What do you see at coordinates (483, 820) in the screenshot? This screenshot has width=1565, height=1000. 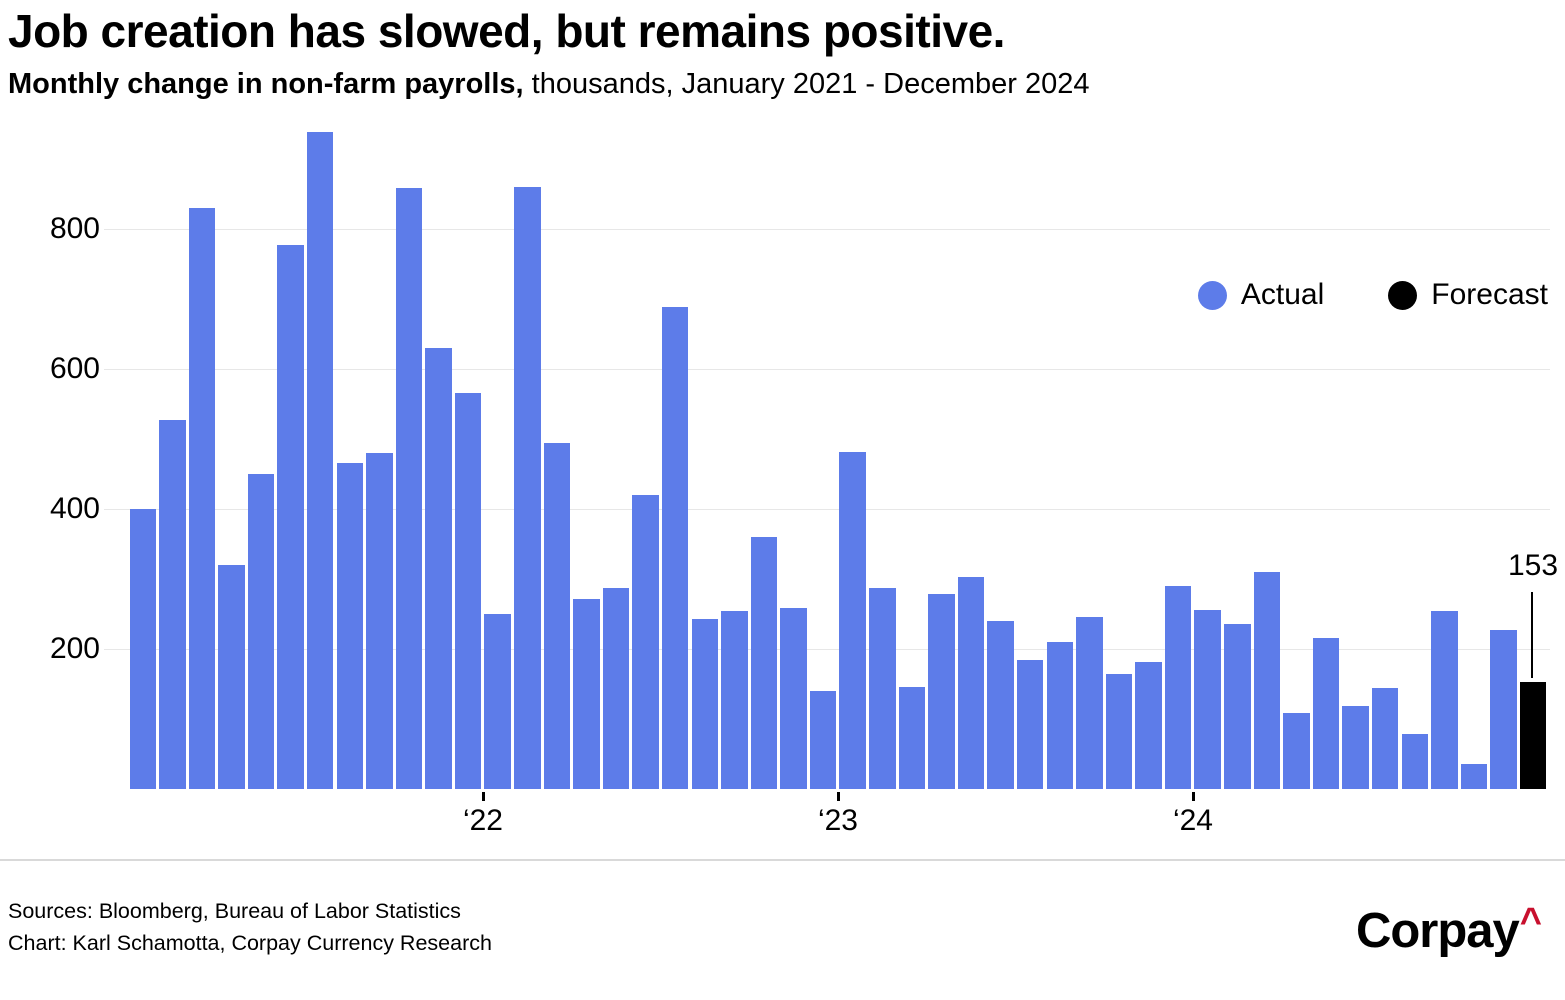 I see `x-axis-label-22: ‘22` at bounding box center [483, 820].